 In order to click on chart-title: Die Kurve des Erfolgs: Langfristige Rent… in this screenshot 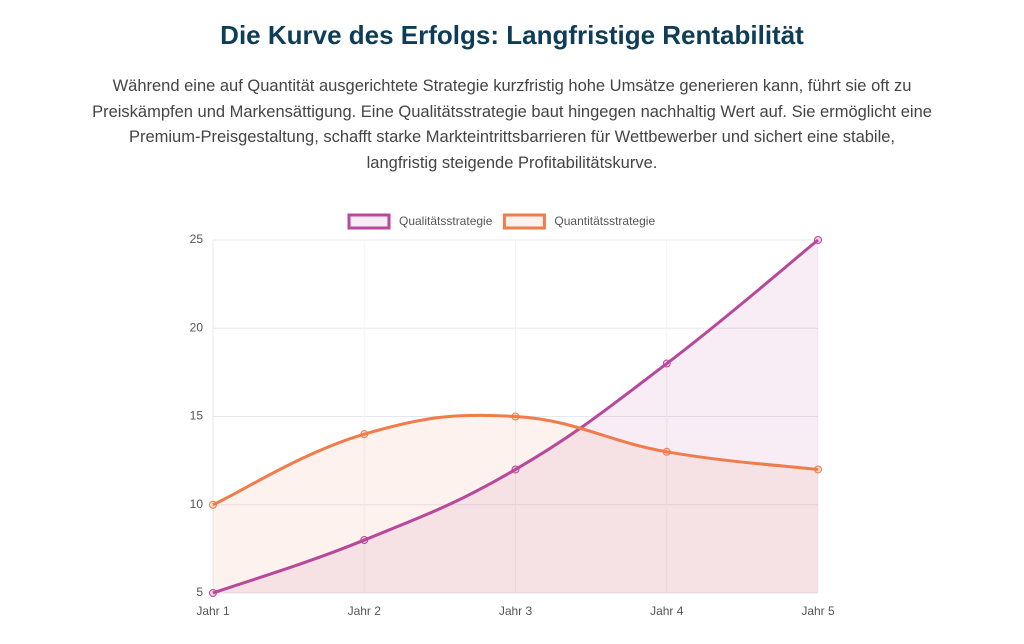, I will do `click(512, 35)`.